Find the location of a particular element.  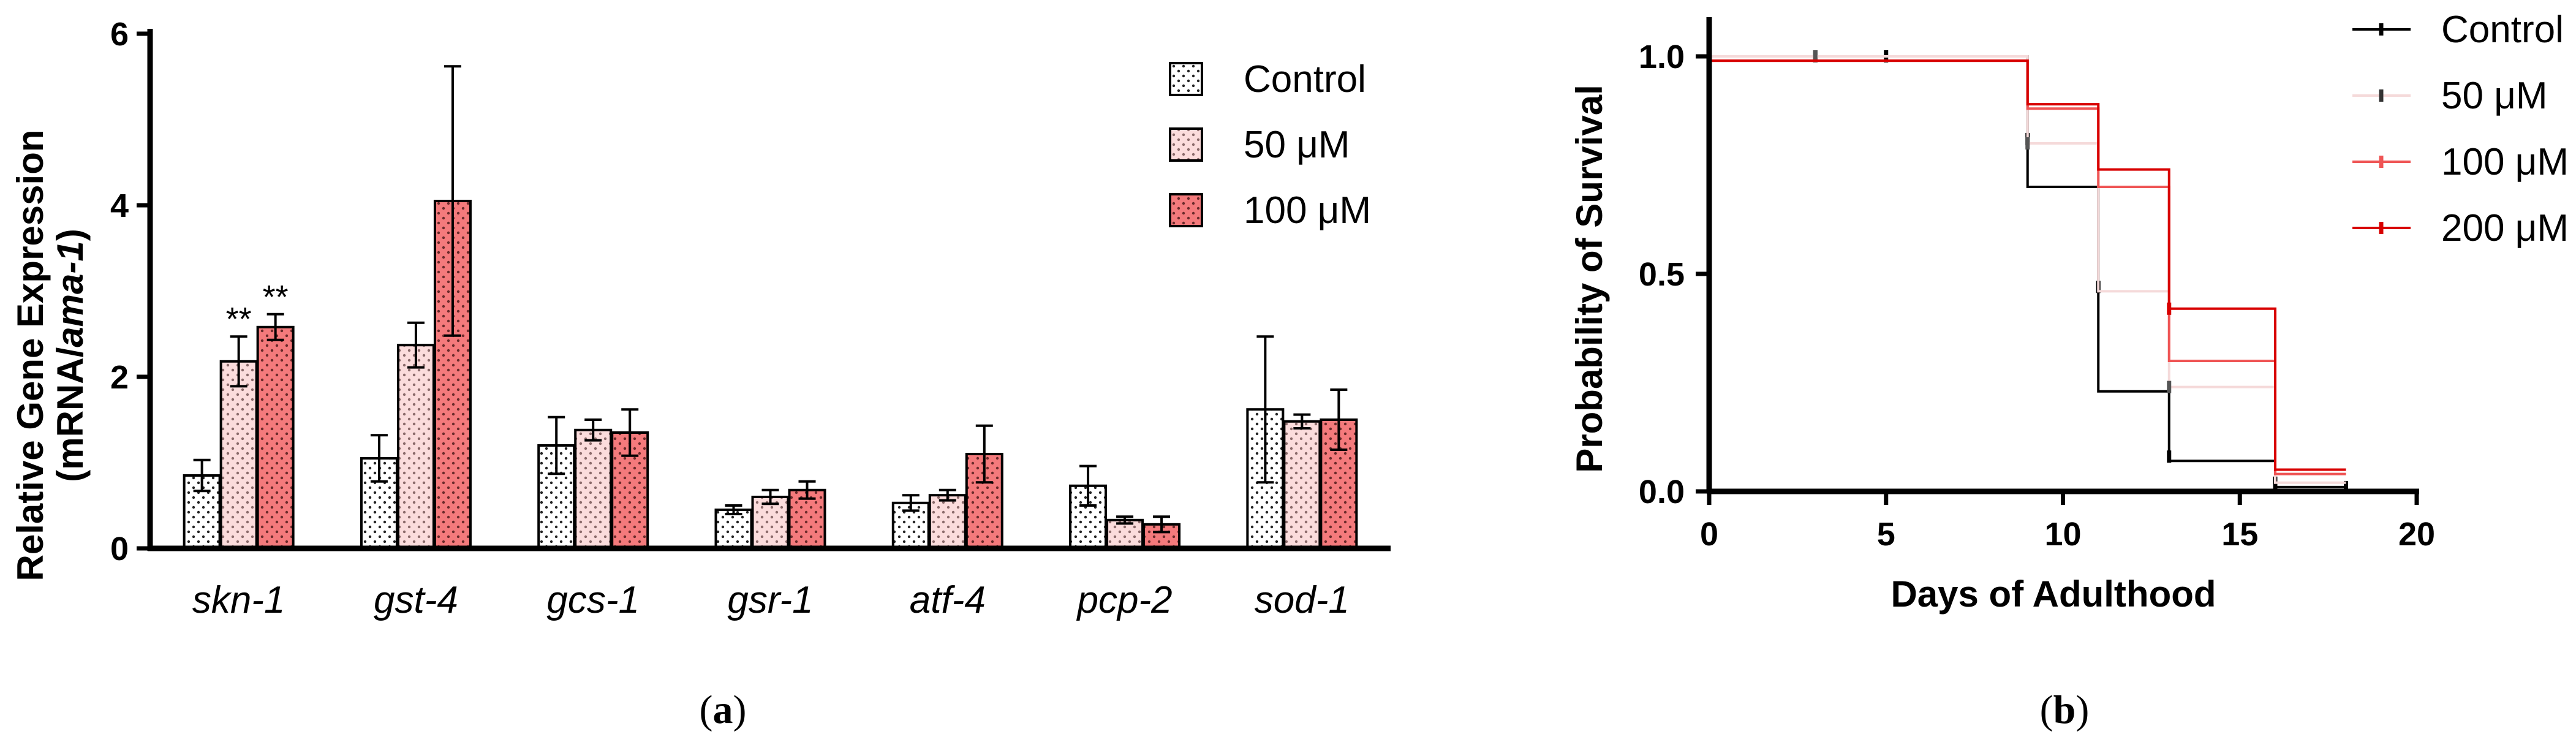

panel-b-letter: b is located at coordinates (2064, 709).